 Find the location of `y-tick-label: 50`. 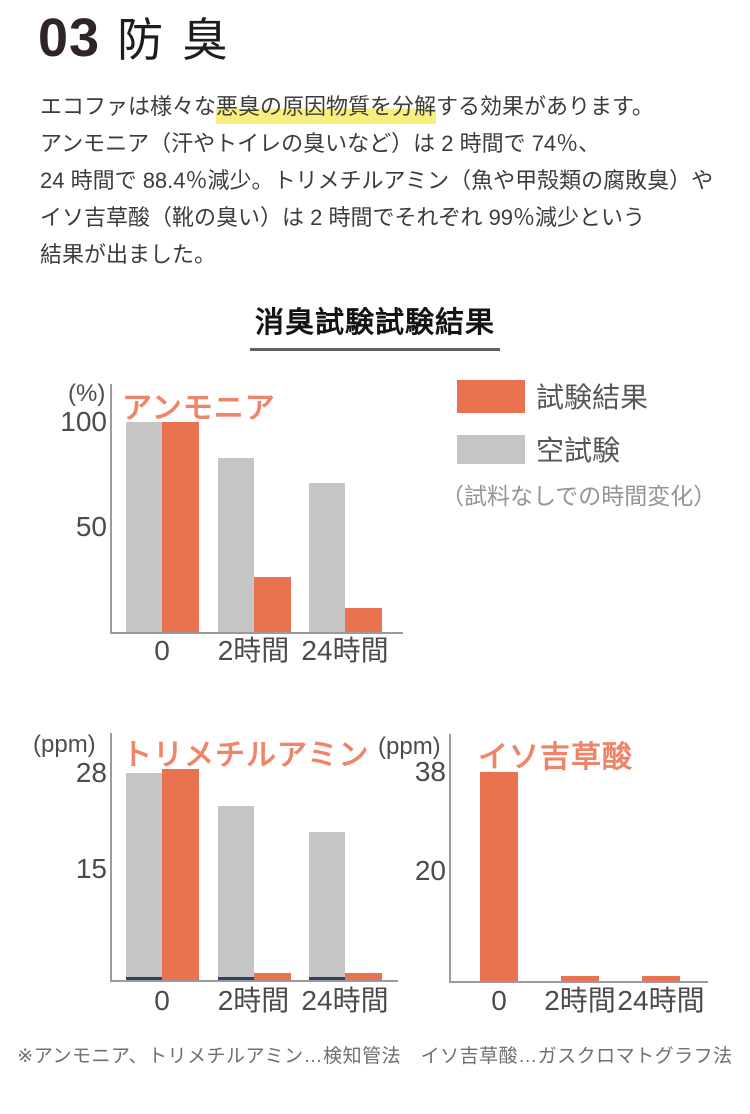

y-tick-label: 50 is located at coordinates (91, 526).